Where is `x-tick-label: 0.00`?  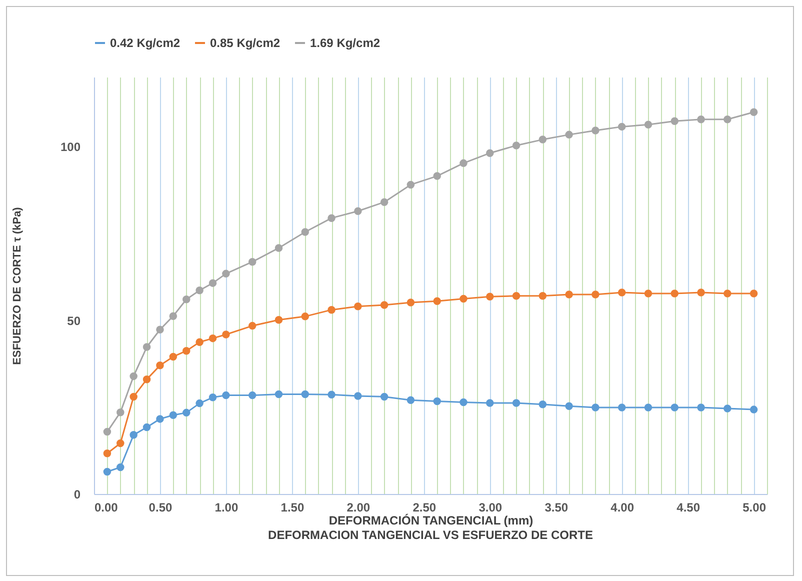
x-tick-label: 0.00 is located at coordinates (106, 507).